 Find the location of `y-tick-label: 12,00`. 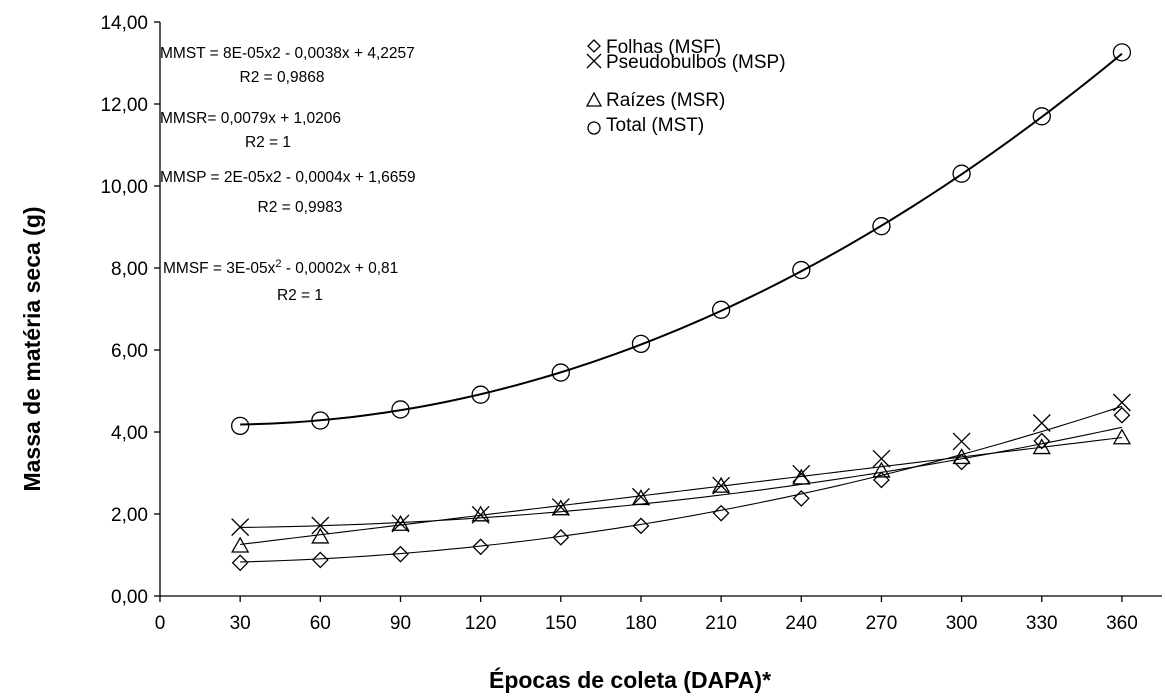

y-tick-label: 12,00 is located at coordinates (124, 105).